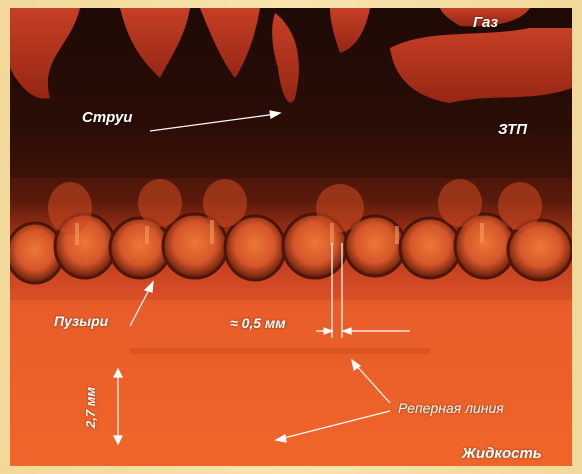 The width and height of the screenshot is (582, 474). I want to click on label-width: ≈ 0,5 мм, so click(258, 323).